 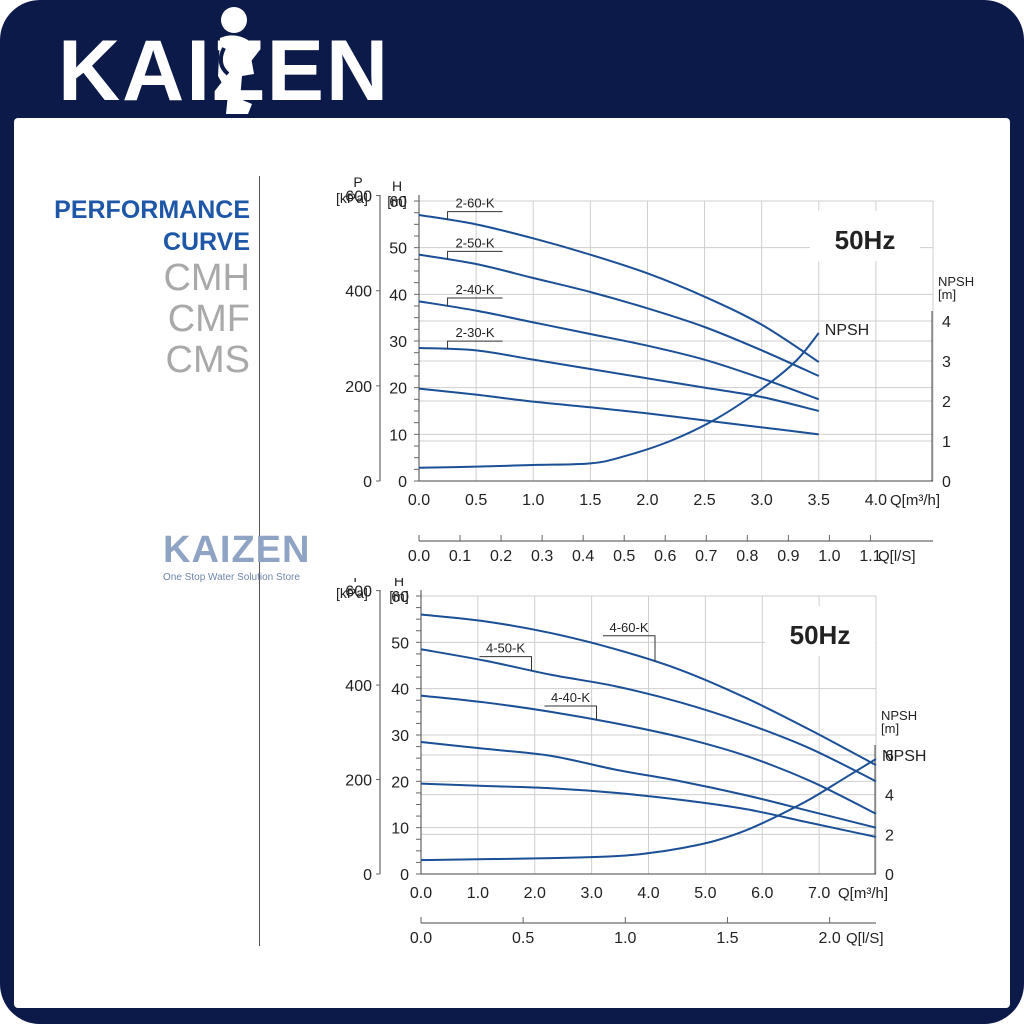 I want to click on npsh-axis-title: [m], so click(x=890, y=728).